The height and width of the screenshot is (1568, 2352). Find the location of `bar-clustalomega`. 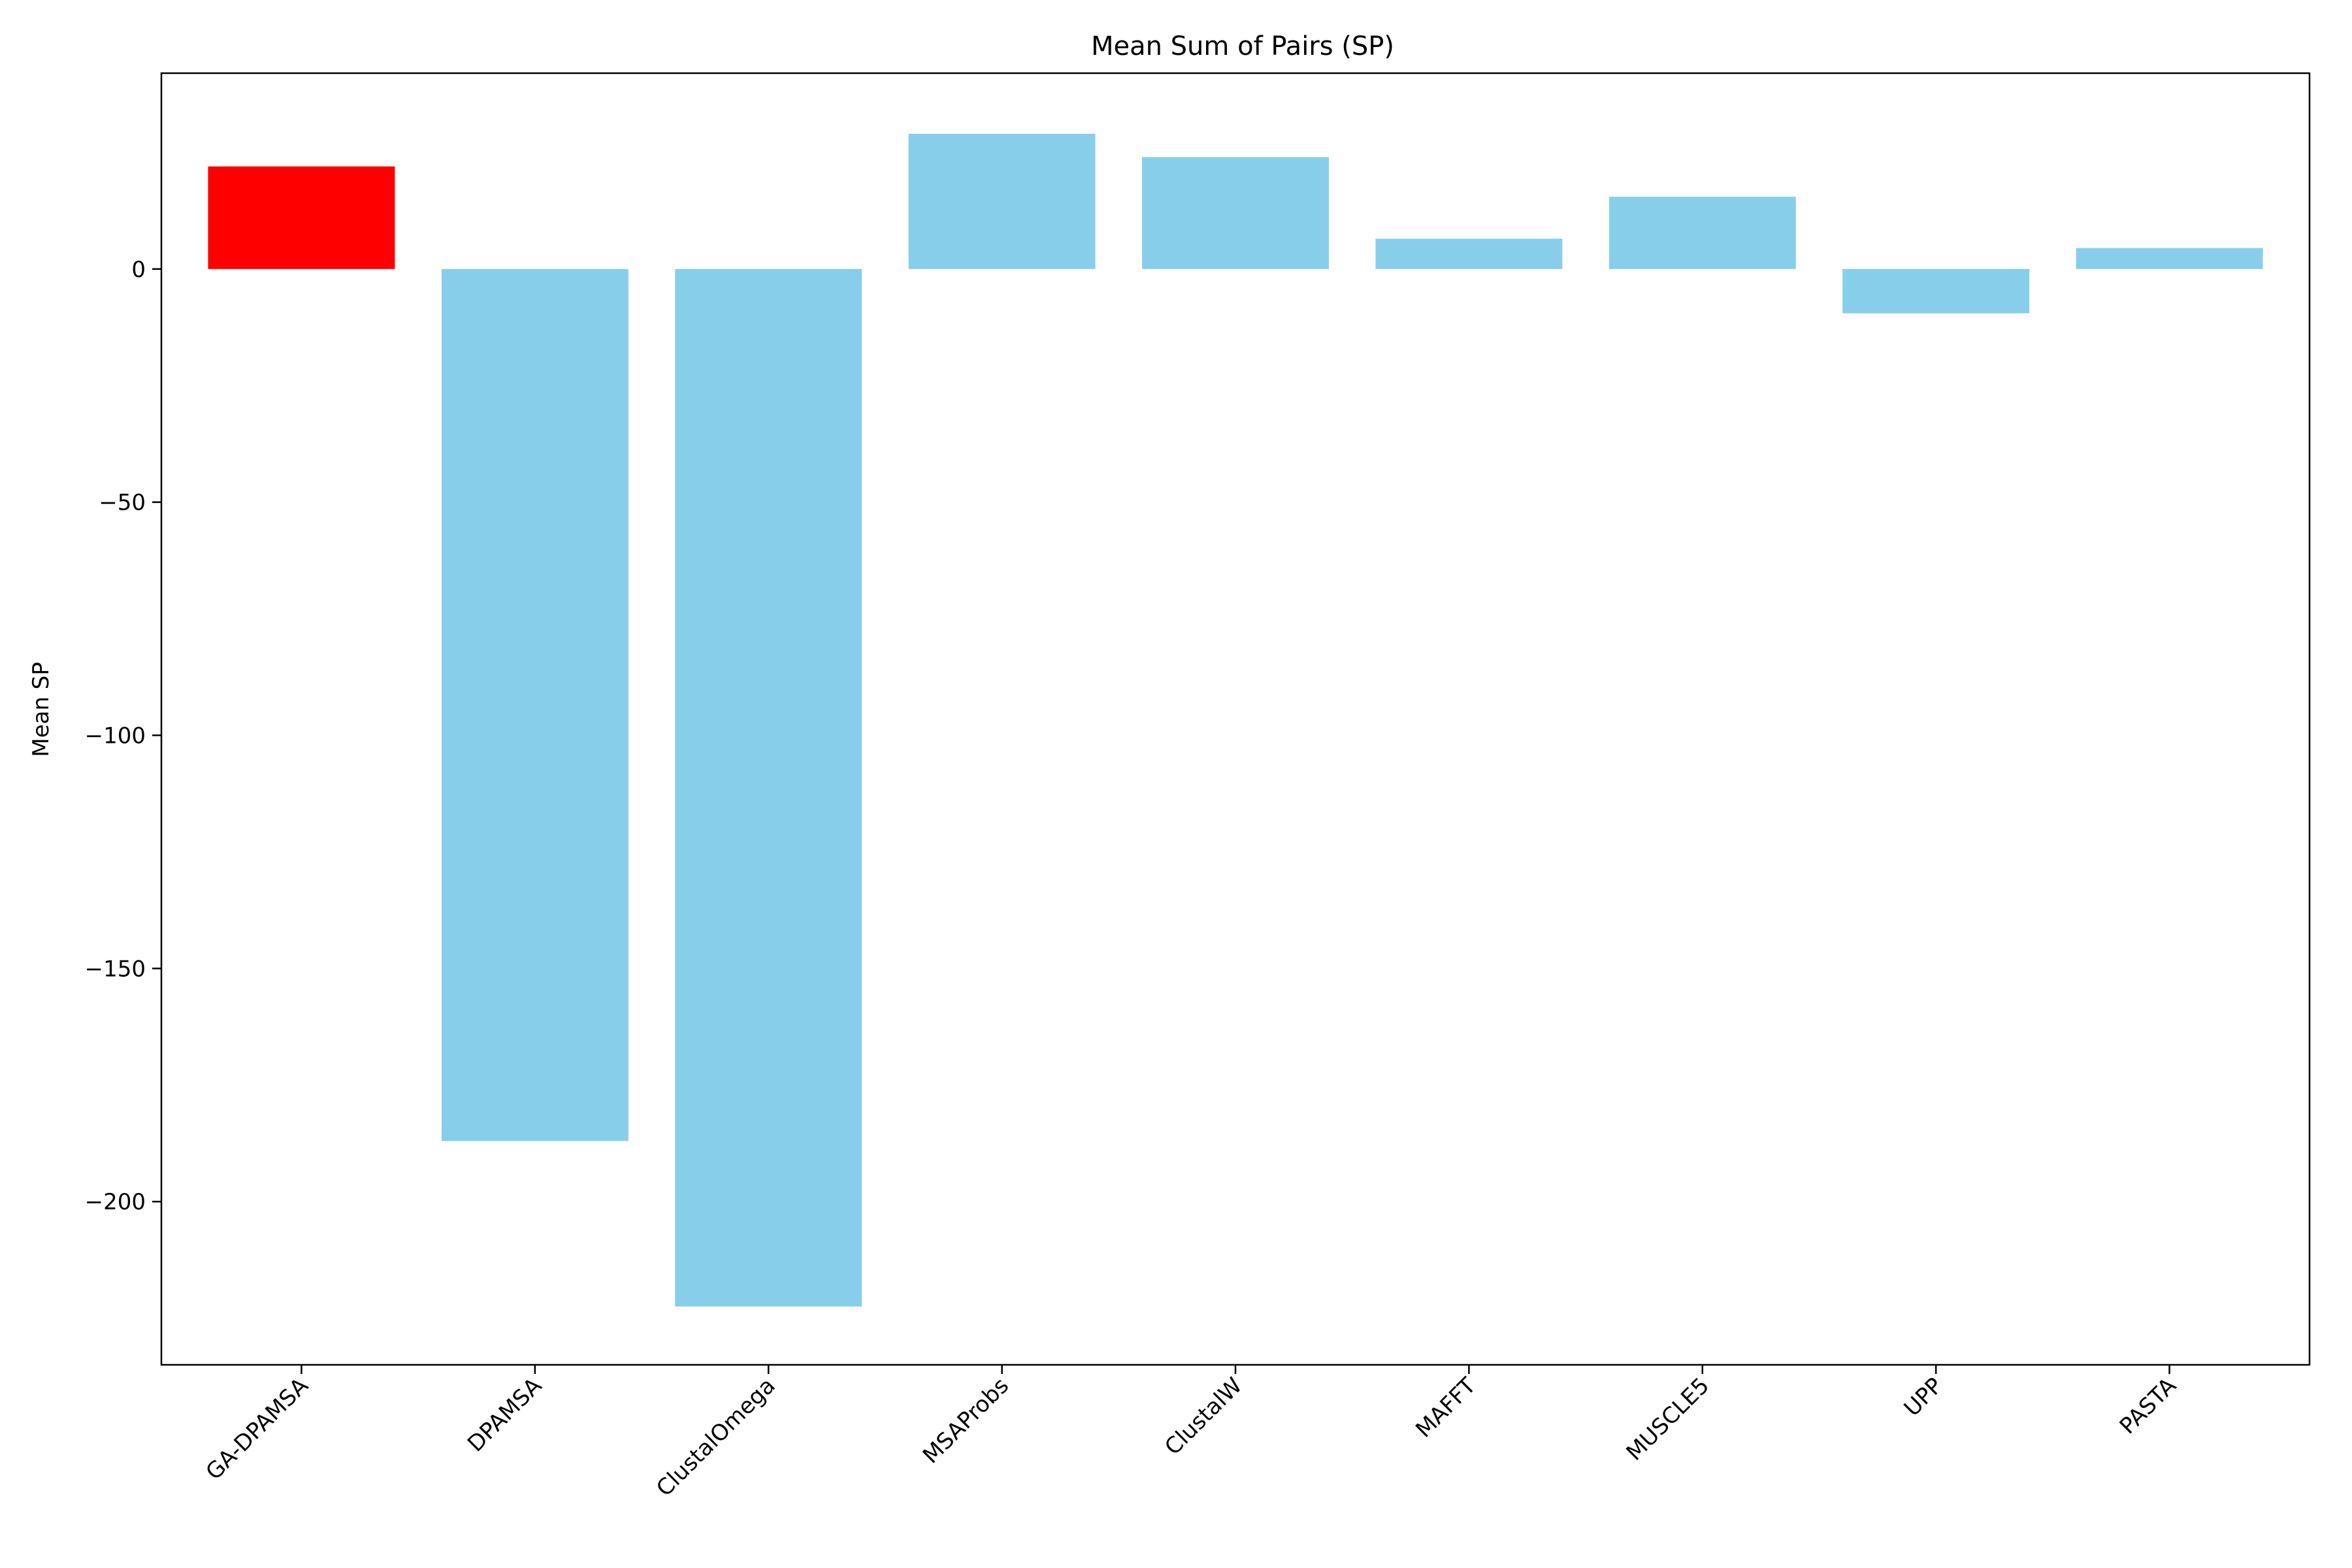

bar-clustalomega is located at coordinates (768, 788).